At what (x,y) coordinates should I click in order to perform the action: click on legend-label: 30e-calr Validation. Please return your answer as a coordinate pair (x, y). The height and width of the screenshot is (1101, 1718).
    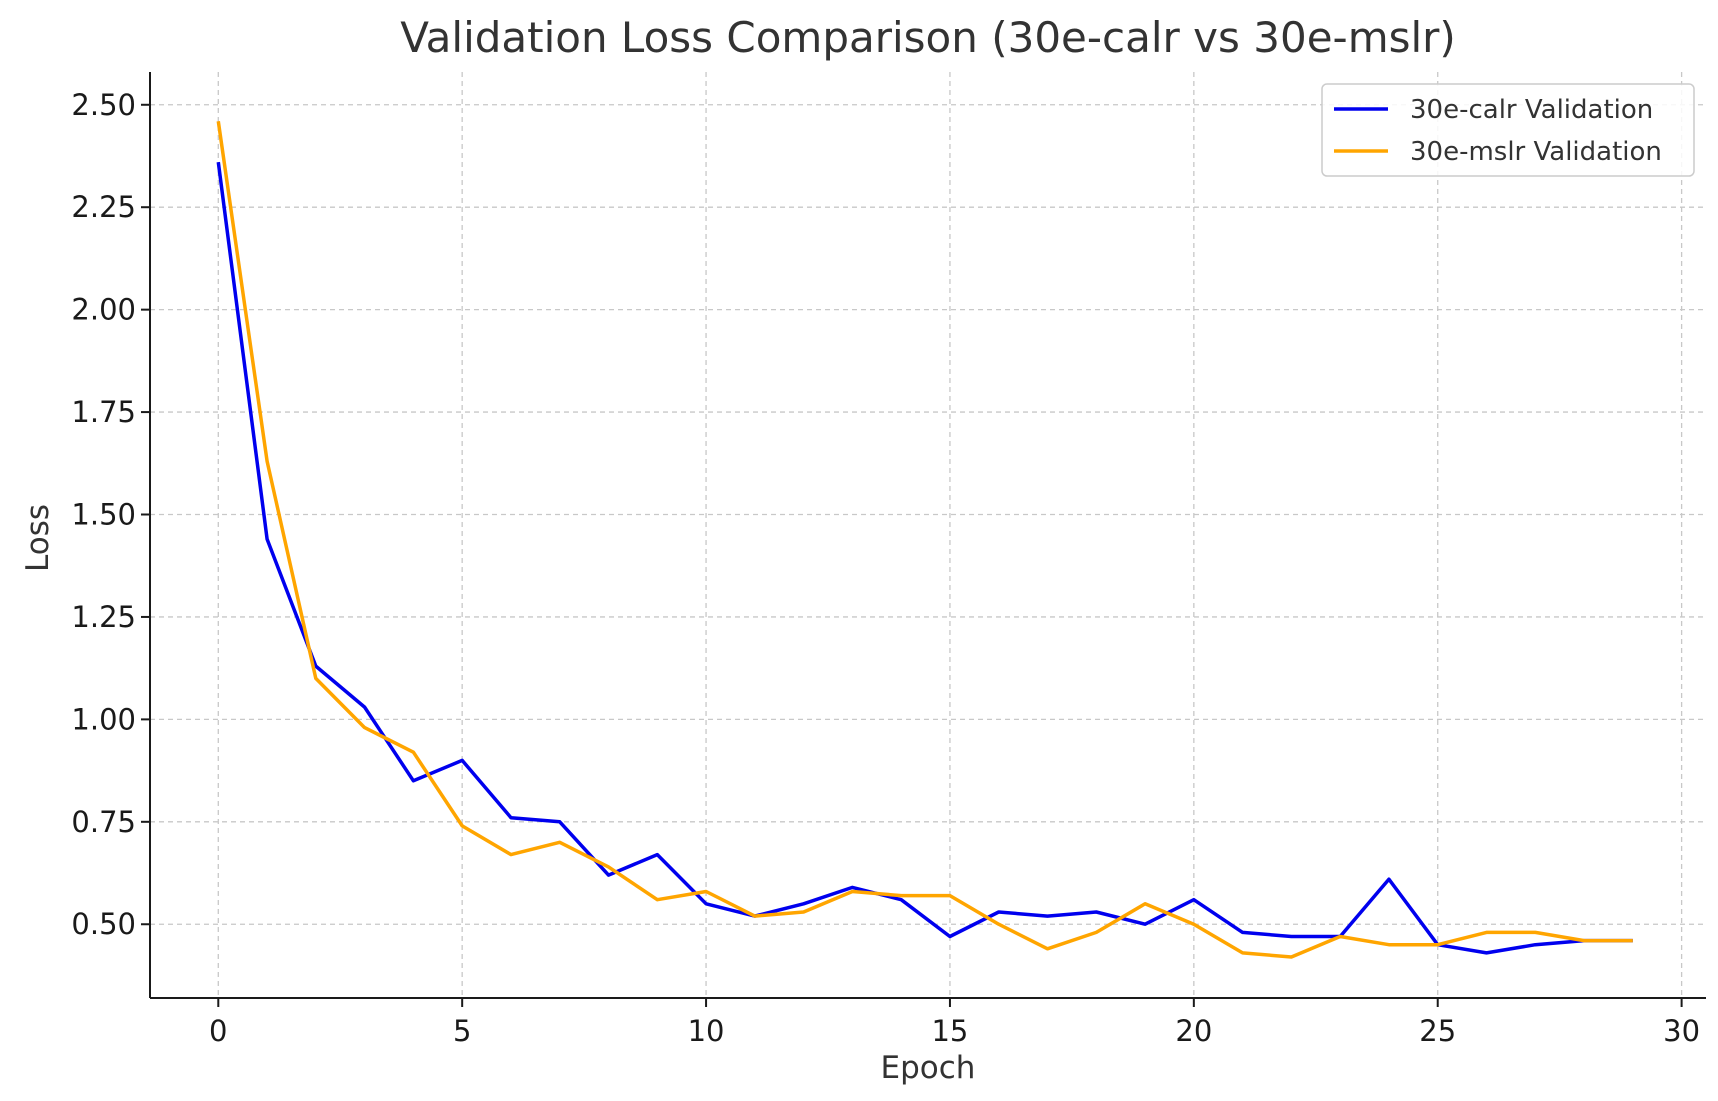
    Looking at the image, I should click on (1531, 110).